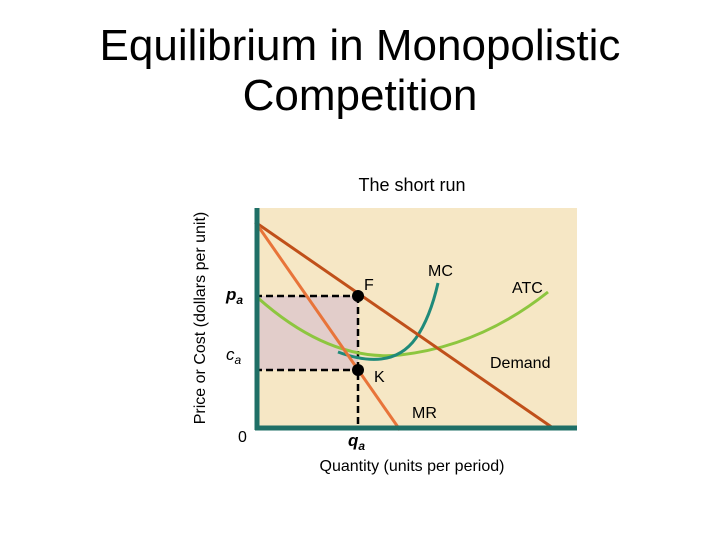  What do you see at coordinates (360, 45) in the screenshot?
I see `title-line: Equilibrium in Monopolistic` at bounding box center [360, 45].